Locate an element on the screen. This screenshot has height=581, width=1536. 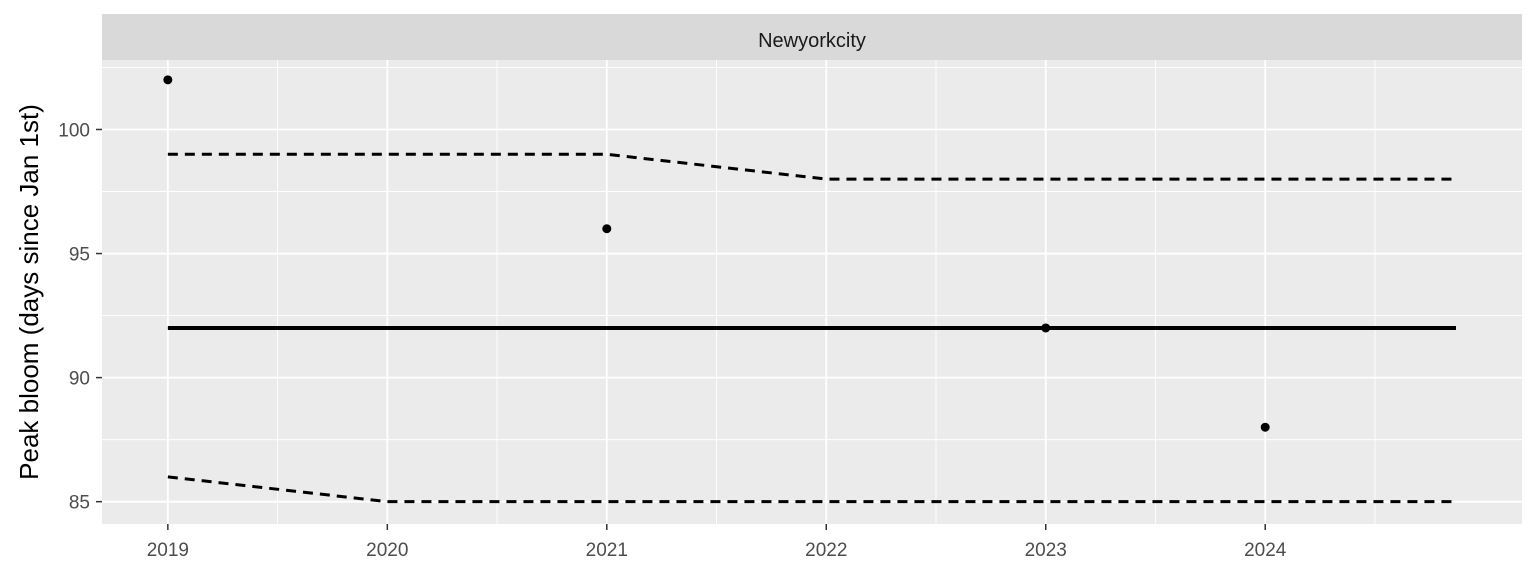
strip-background is located at coordinates (812, 37).